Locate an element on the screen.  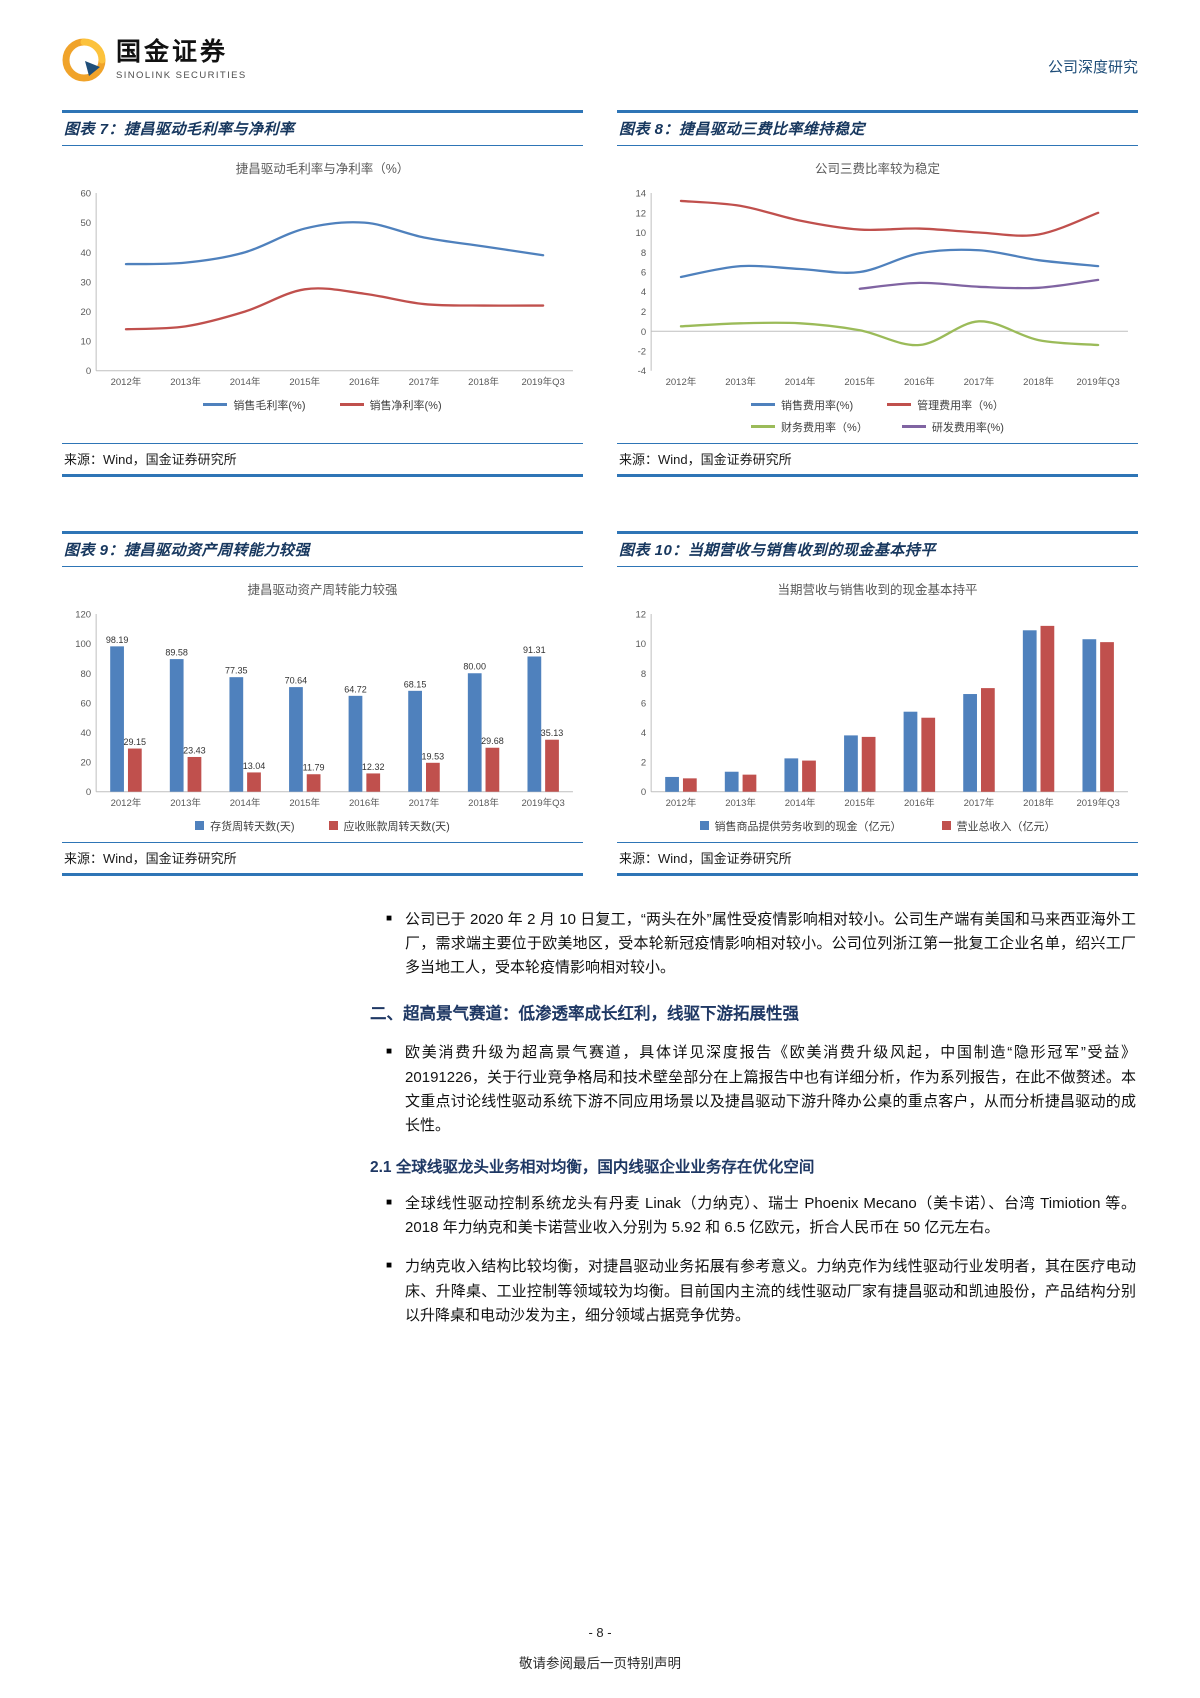
chart-10-title: 当期营收与销售收到的现金基本持平 is located at coordinates (877, 589).